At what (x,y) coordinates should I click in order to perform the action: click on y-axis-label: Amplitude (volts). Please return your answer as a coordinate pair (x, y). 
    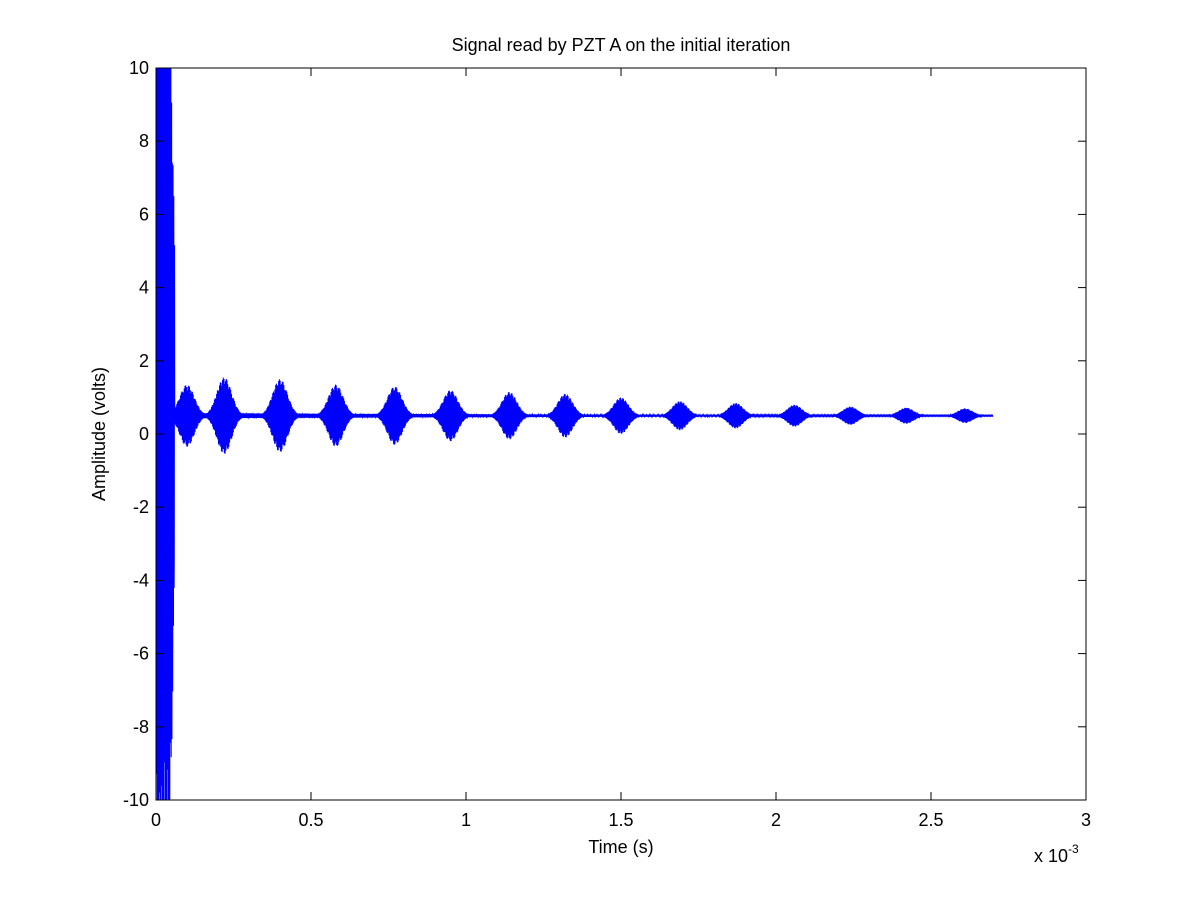
    Looking at the image, I should click on (99, 434).